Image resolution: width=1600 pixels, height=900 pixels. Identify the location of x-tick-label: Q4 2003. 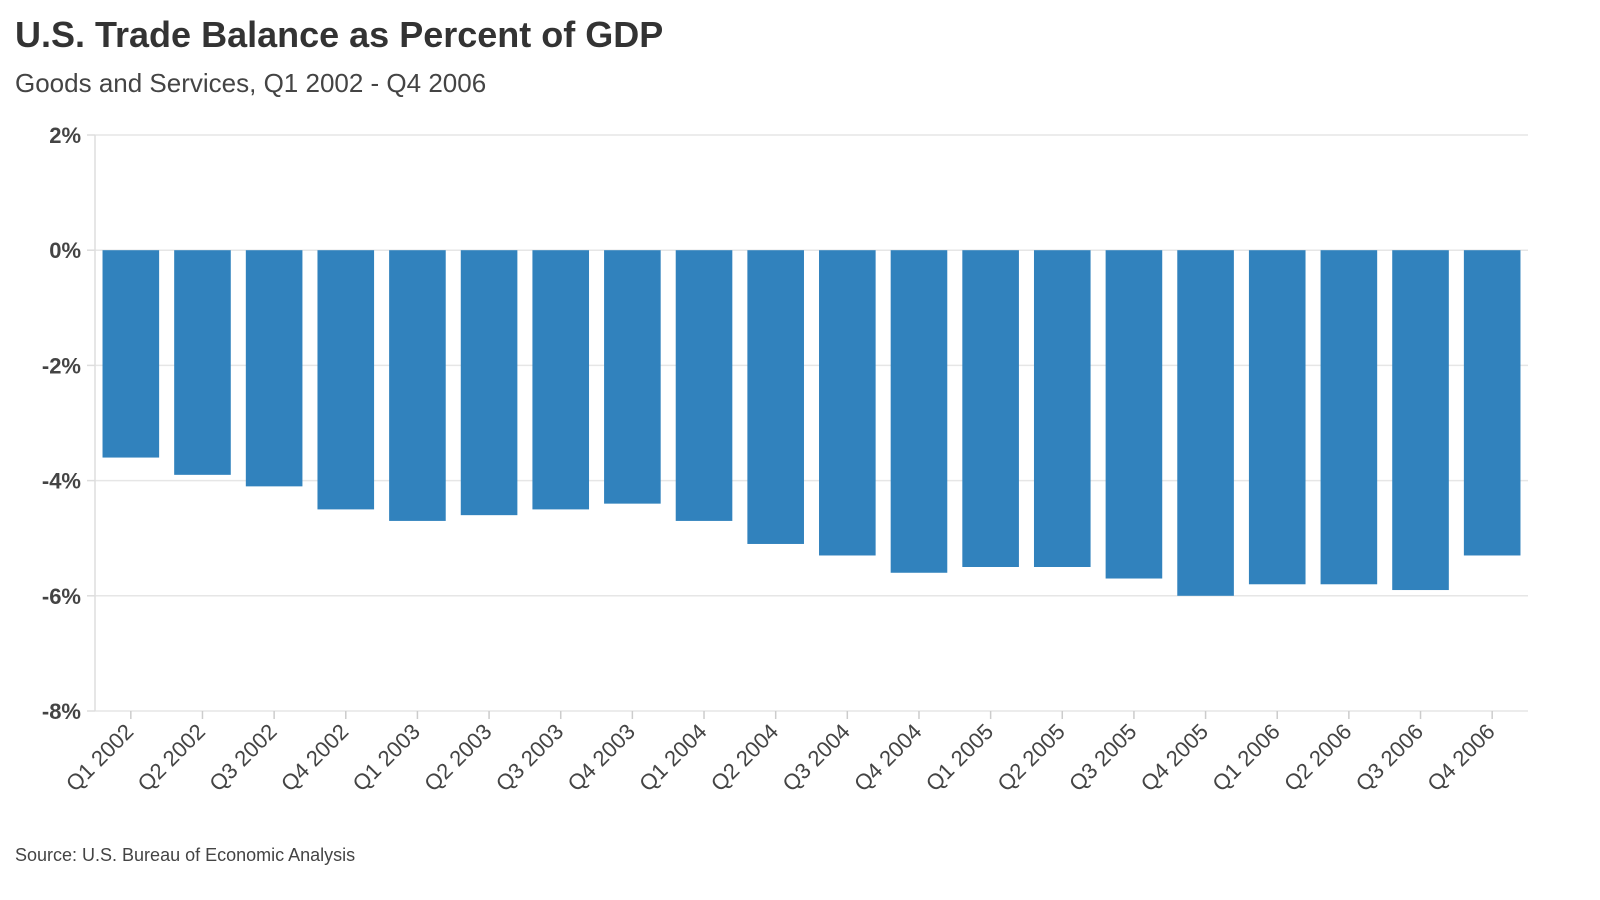
(601, 757).